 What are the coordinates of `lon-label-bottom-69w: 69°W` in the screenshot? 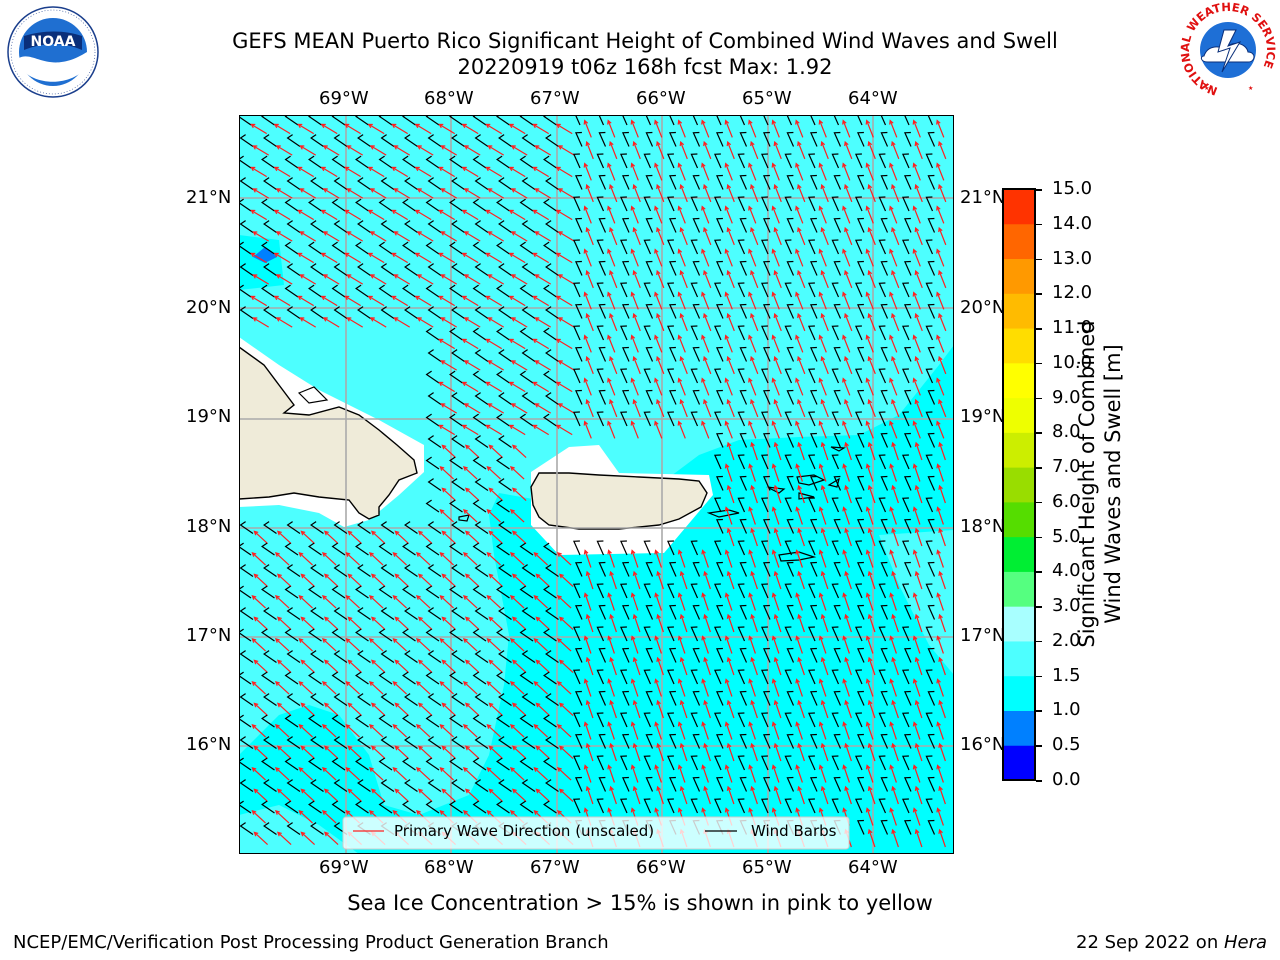 It's located at (344, 867).